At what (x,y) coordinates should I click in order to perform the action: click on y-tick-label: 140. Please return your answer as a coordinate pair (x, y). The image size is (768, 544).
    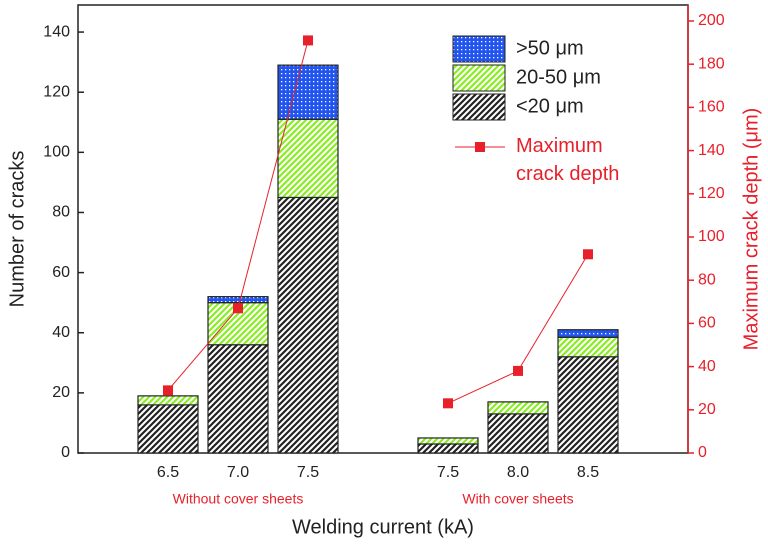
    Looking at the image, I should click on (56, 31).